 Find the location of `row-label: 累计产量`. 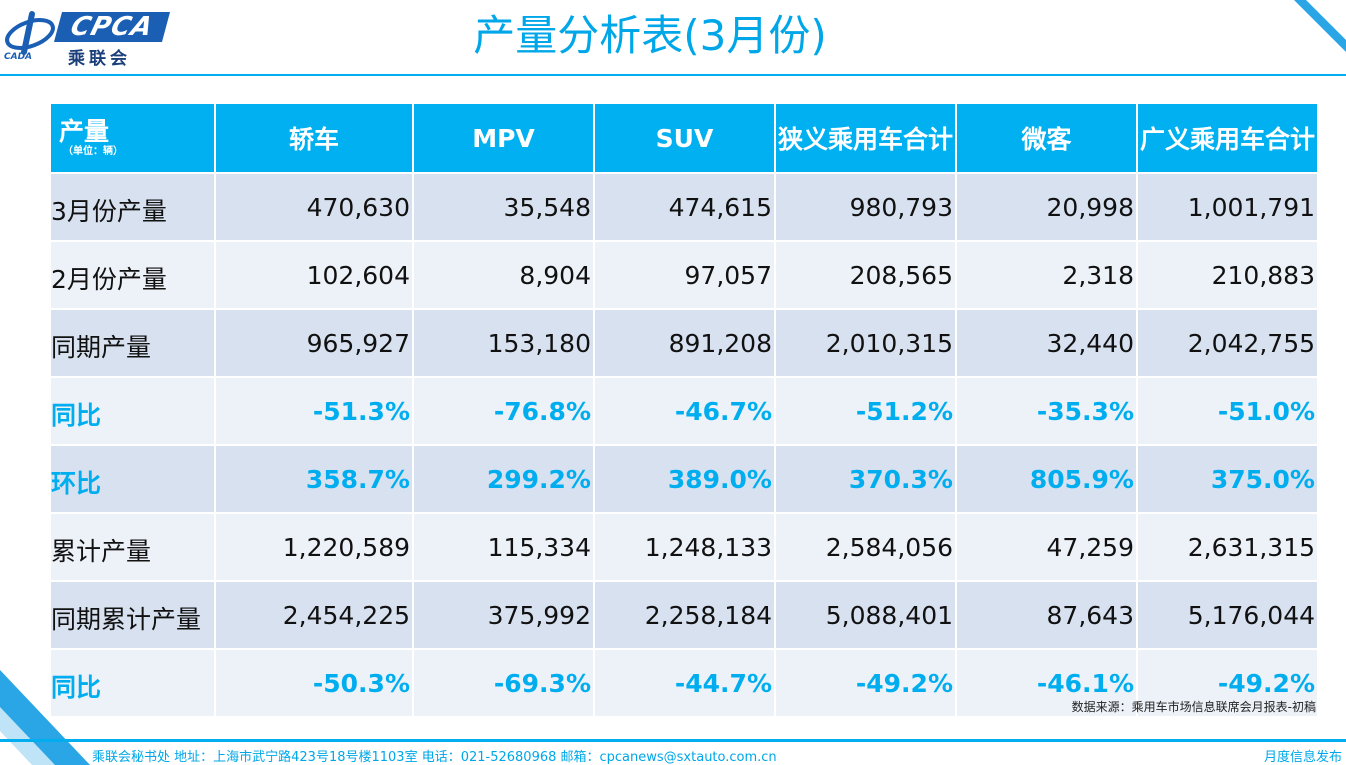

row-label: 累计产量 is located at coordinates (132, 547).